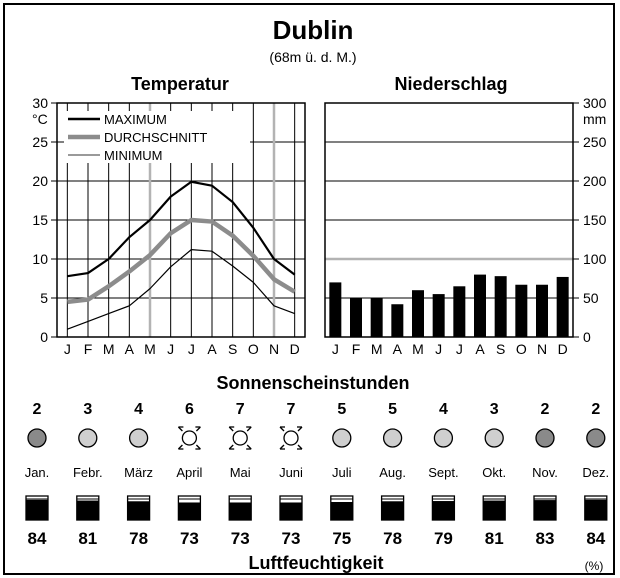 The height and width of the screenshot is (578, 620). I want to click on month-name: Aug., so click(392, 472).